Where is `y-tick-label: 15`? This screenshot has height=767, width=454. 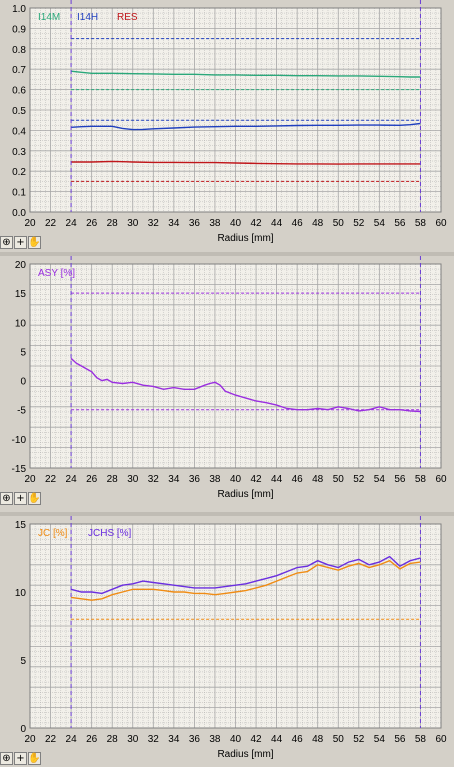 y-tick-label: 15 is located at coordinates (21, 294).